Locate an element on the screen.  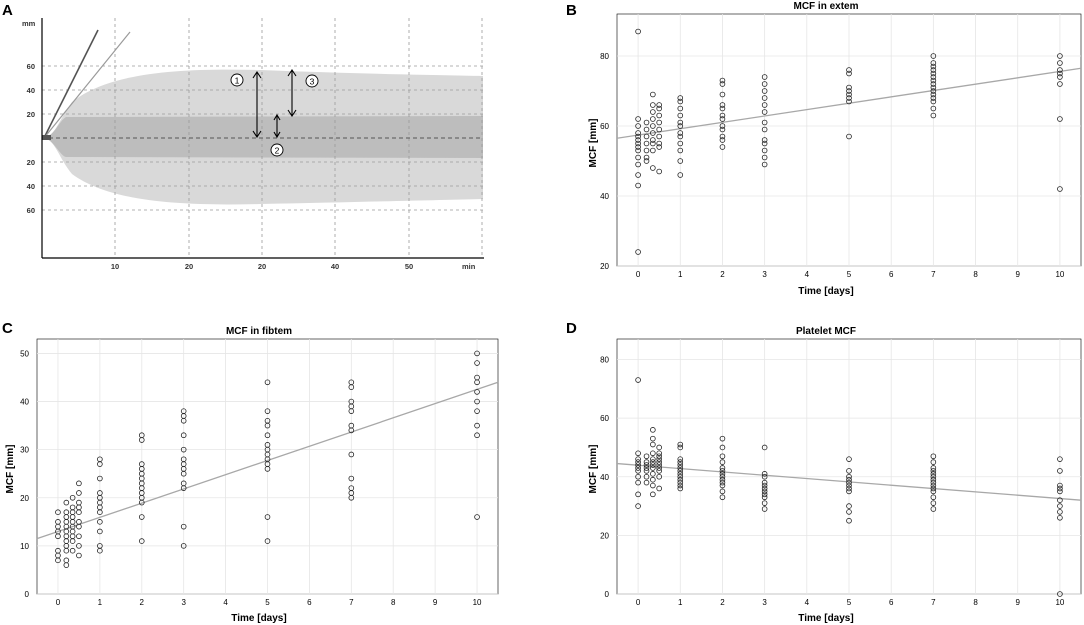
y-tick-label: 10 is located at coordinates (24, 546).